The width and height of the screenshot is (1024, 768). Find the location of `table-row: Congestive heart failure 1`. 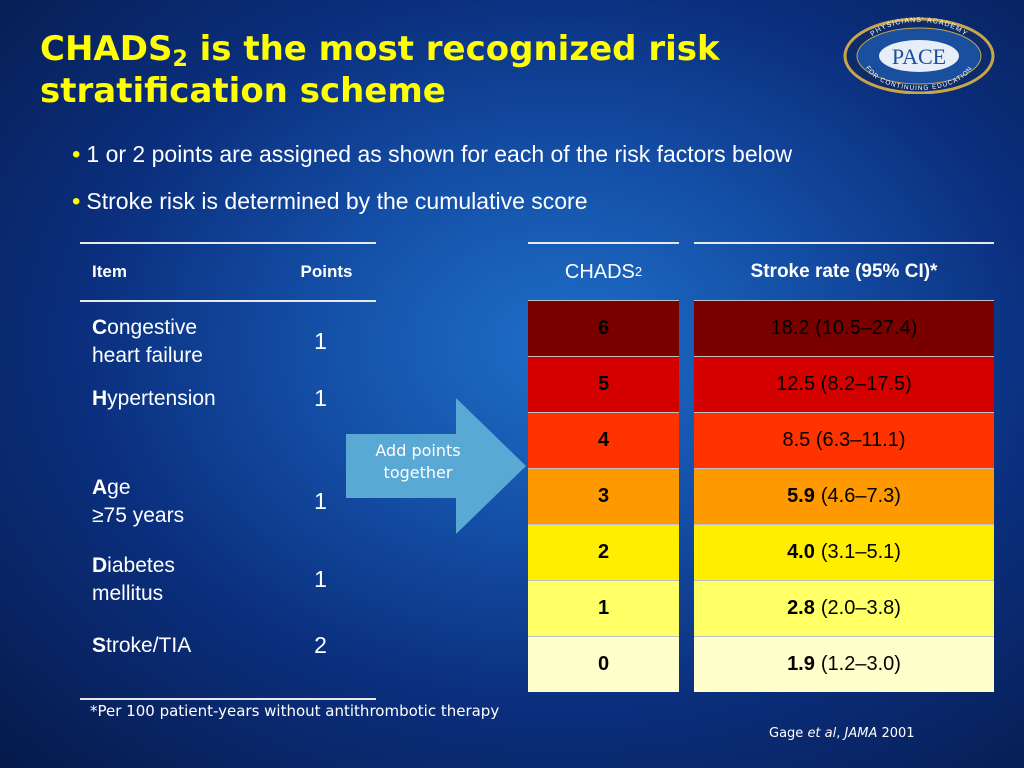

table-row: Congestive heart failure 1 is located at coordinates (228, 342).